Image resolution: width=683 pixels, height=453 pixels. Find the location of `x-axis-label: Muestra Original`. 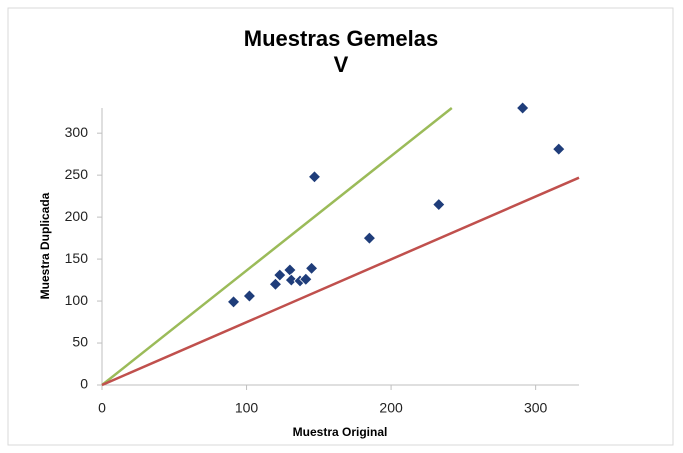

x-axis-label: Muestra Original is located at coordinates (340, 432).